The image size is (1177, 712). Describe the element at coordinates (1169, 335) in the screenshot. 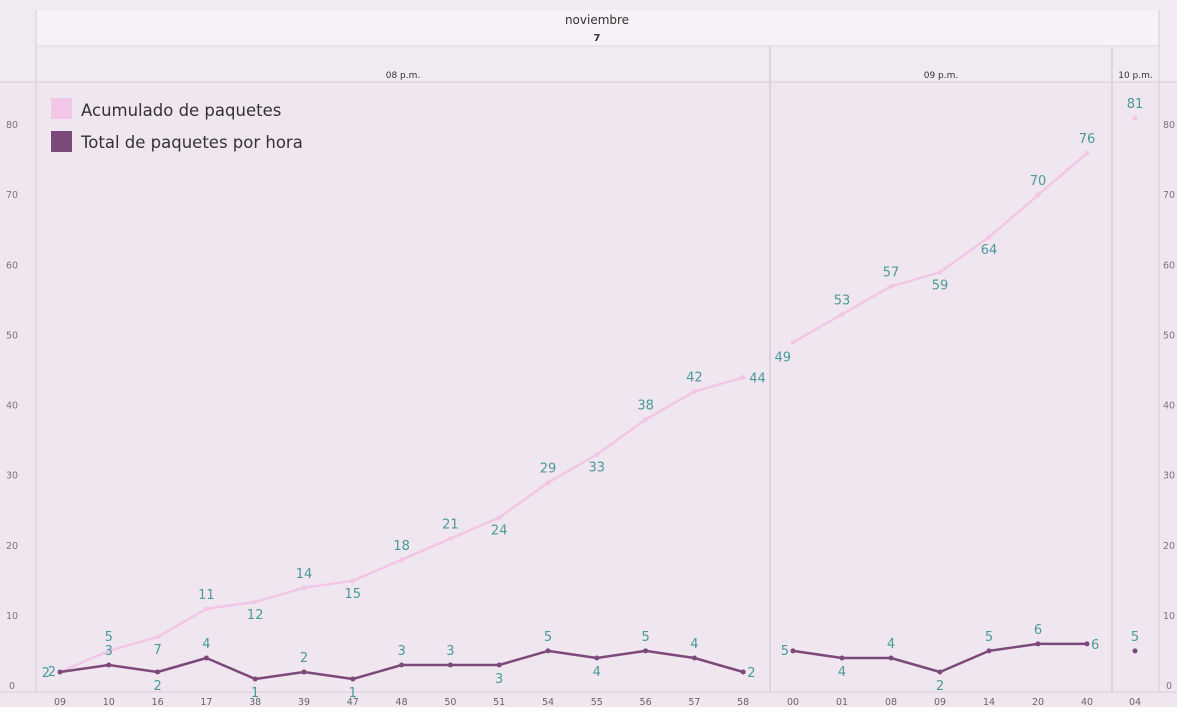

I see `y-tick-label-right: 50` at that location.